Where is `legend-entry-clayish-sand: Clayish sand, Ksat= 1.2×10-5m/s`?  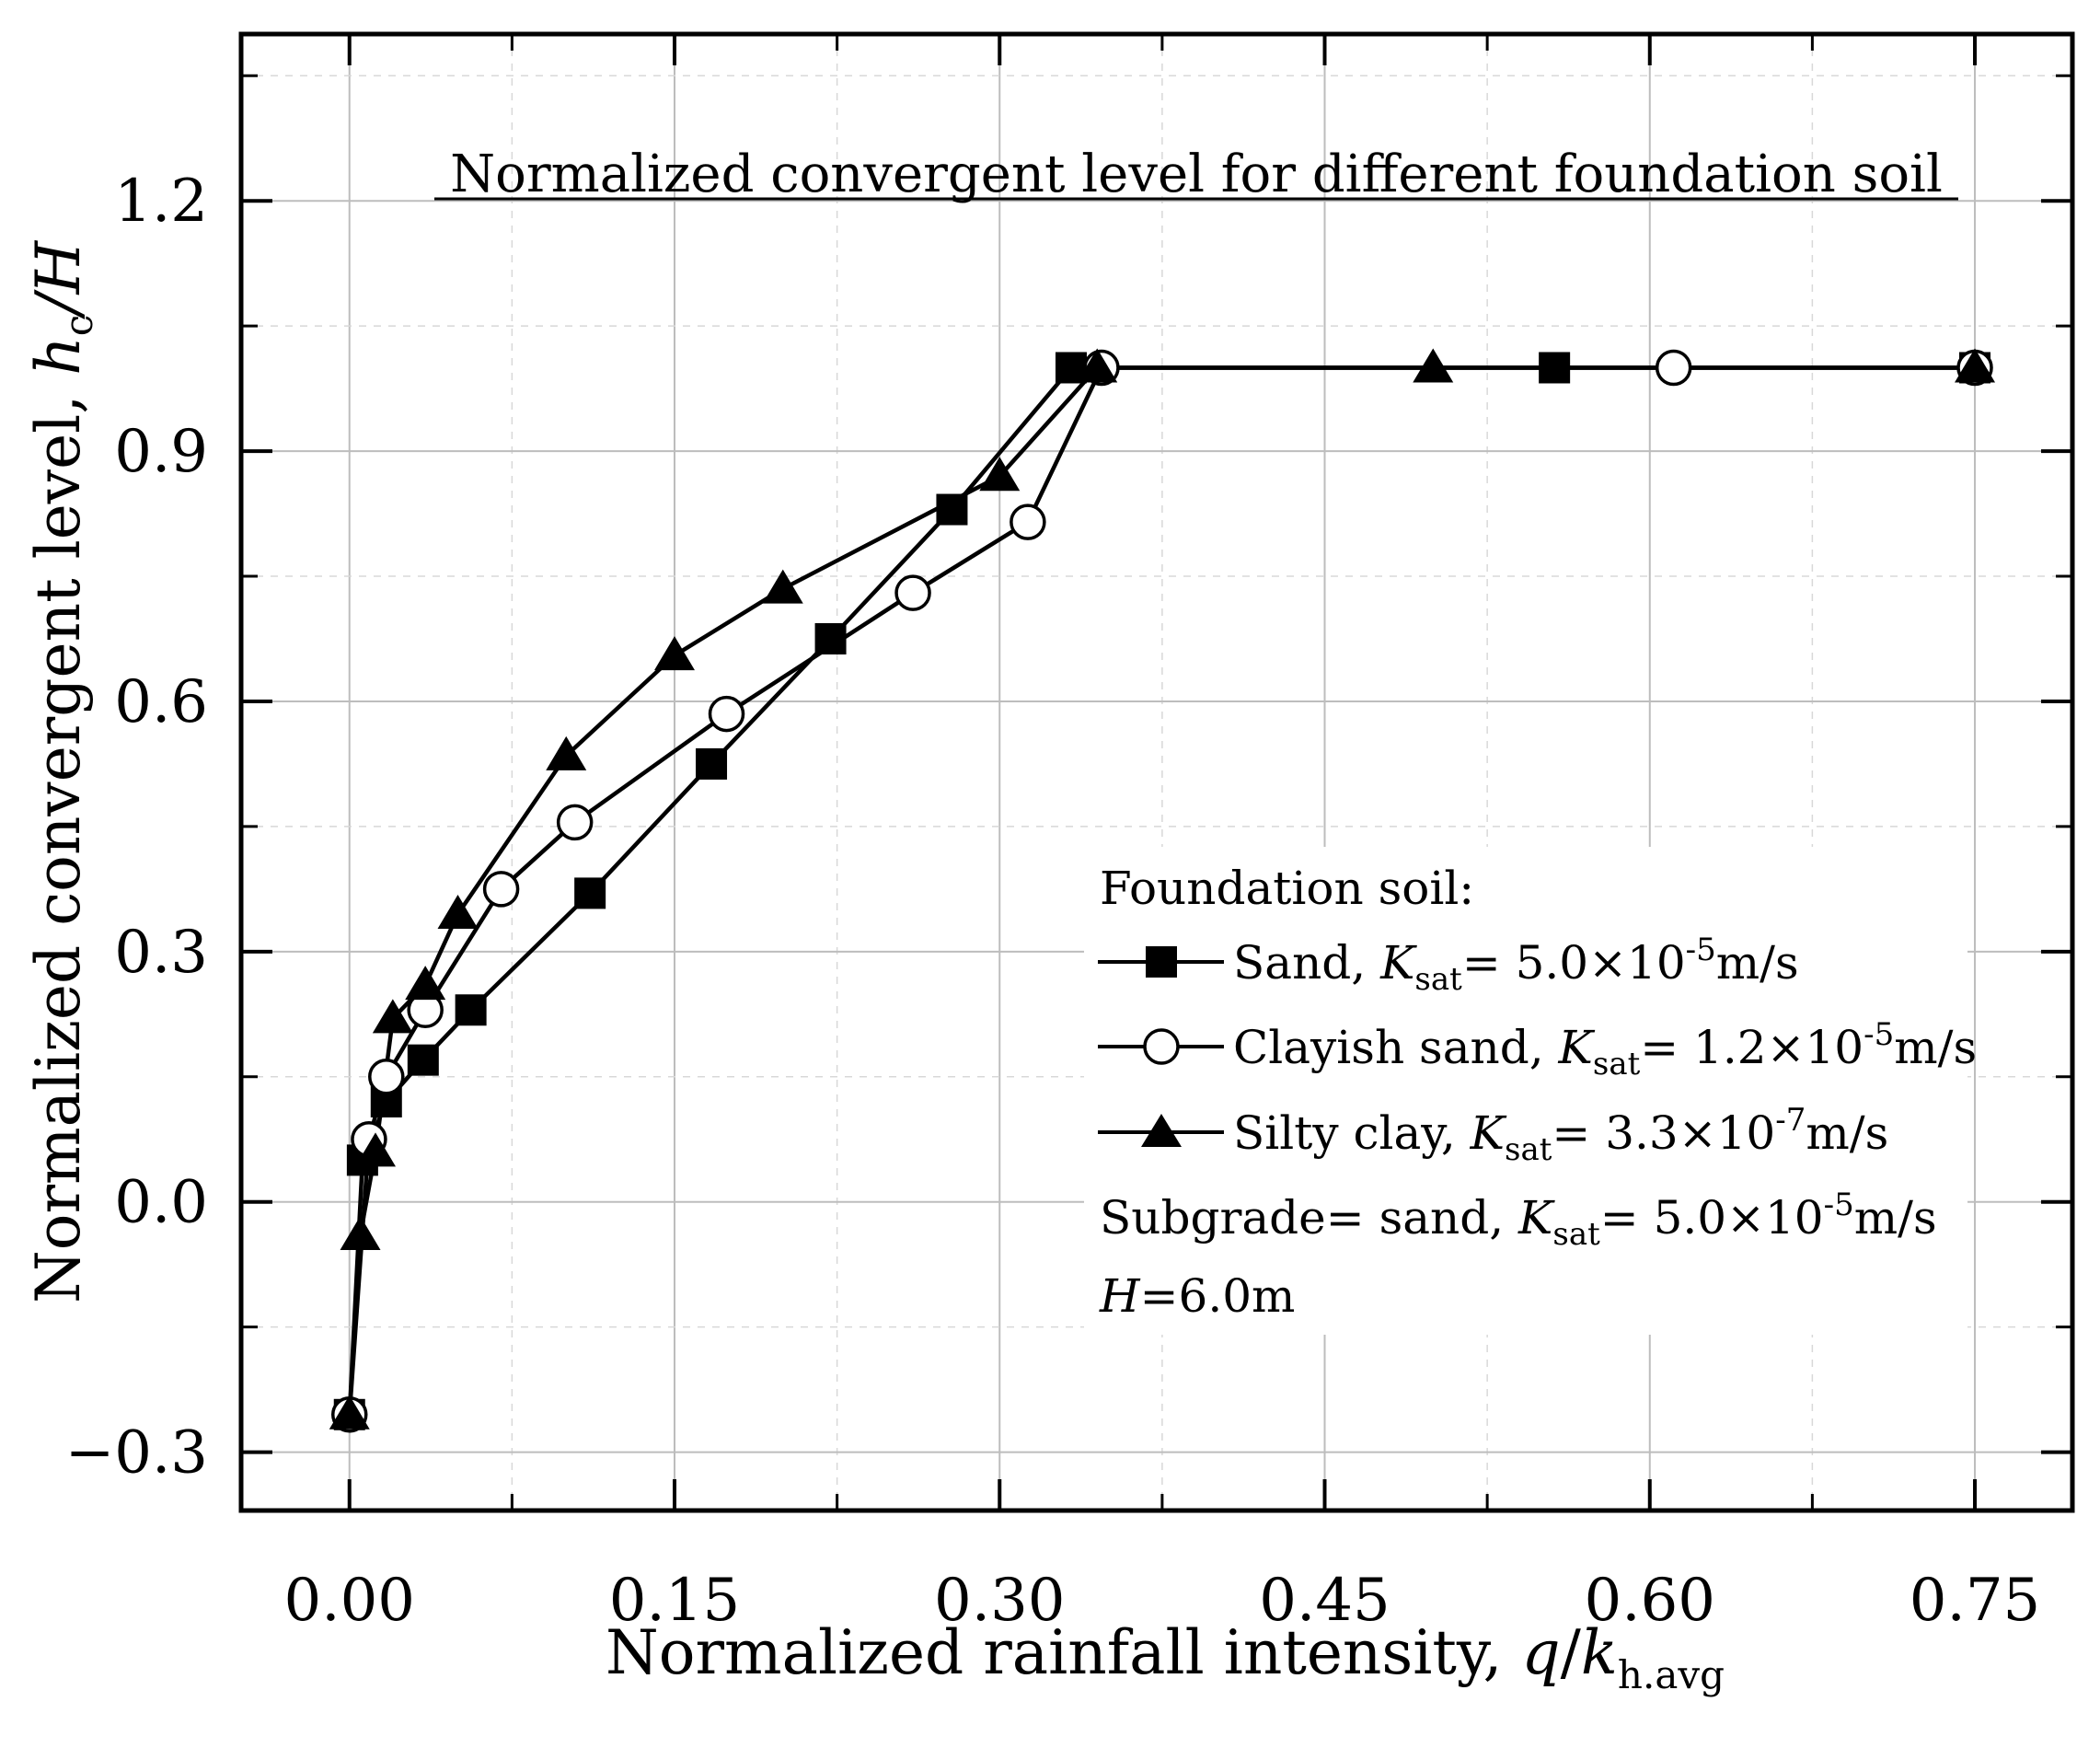 legend-entry-clayish-sand: Clayish sand, Ksat= 1.2×10-5m/s is located at coordinates (1537, 1049).